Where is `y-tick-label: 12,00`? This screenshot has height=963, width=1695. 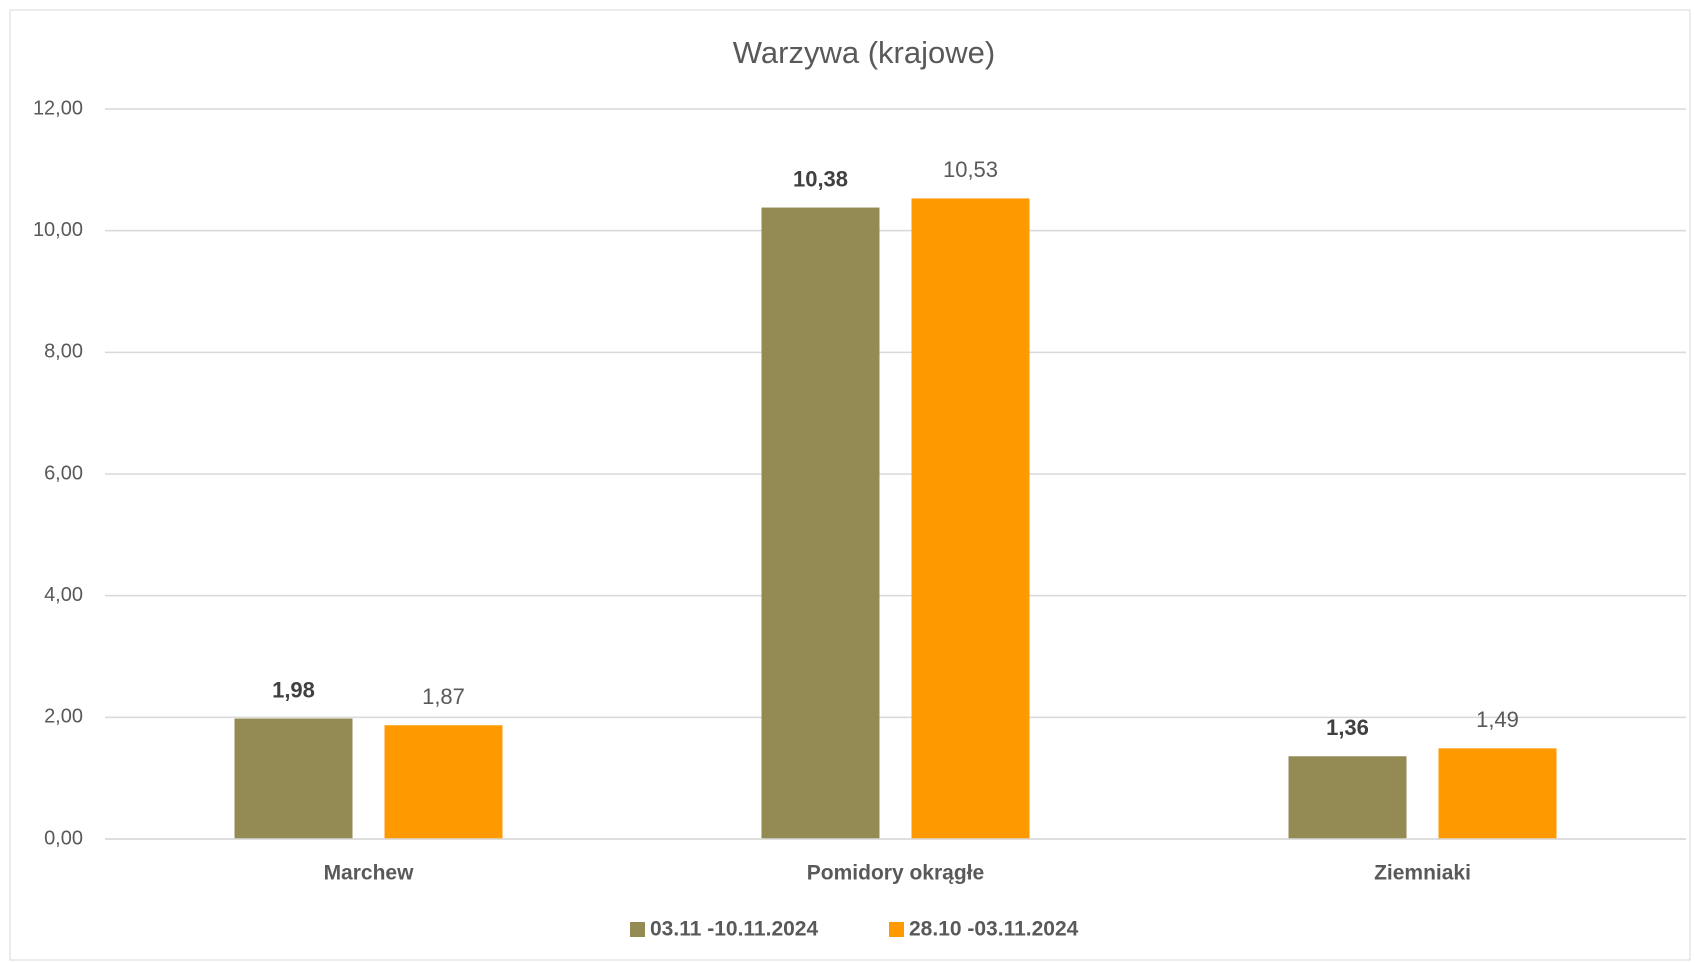 y-tick-label: 12,00 is located at coordinates (58, 108).